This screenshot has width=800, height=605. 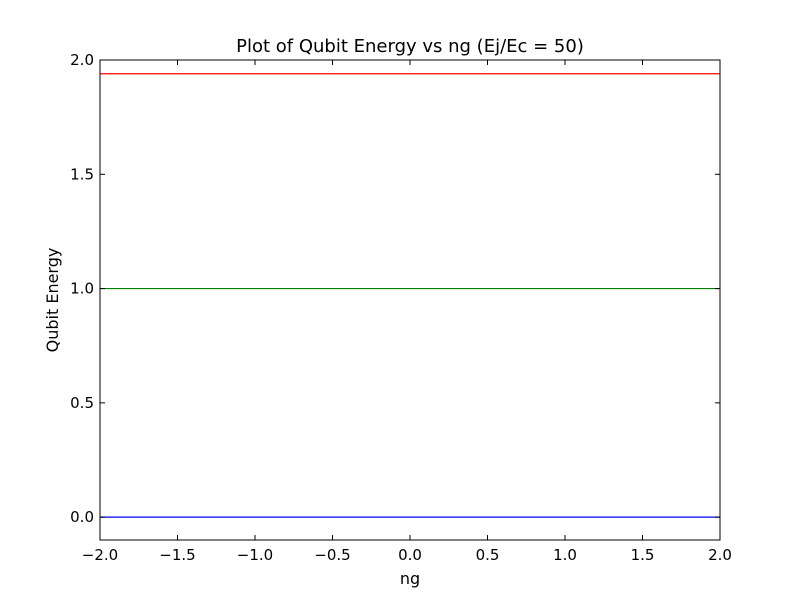 I want to click on y-tick-label: 1.5, so click(x=82, y=174).